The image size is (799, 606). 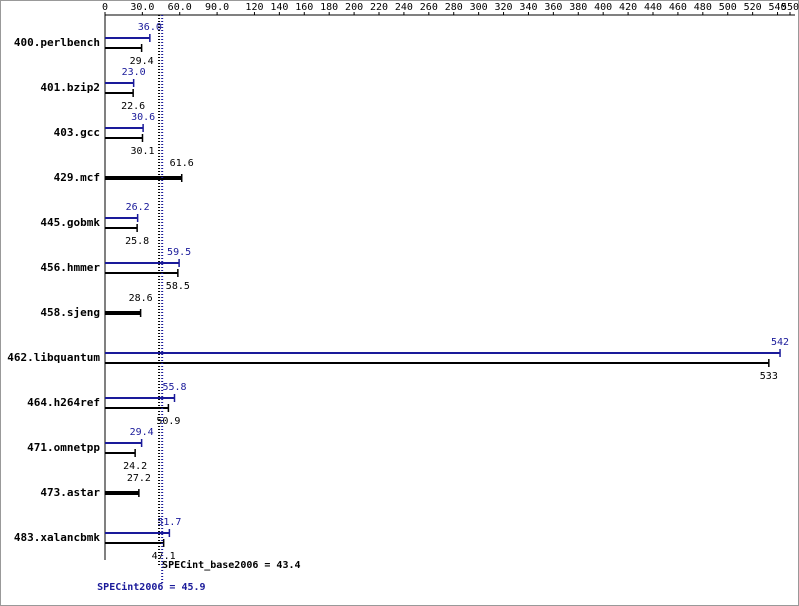 What do you see at coordinates (77, 177) in the screenshot?
I see `category-label: 429.mcf` at bounding box center [77, 177].